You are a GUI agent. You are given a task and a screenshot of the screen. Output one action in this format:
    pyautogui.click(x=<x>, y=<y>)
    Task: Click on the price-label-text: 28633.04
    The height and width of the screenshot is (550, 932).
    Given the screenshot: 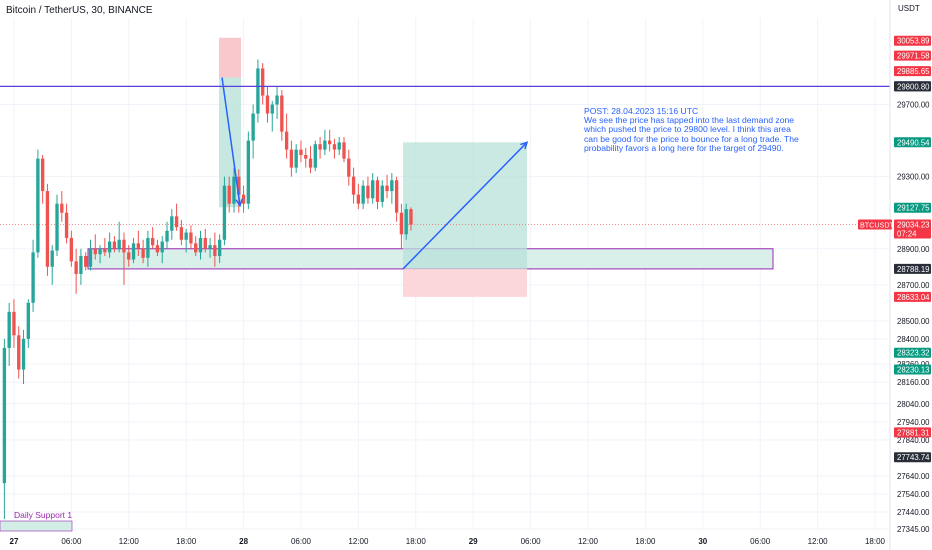 What is the action you would take?
    pyautogui.click(x=913, y=297)
    